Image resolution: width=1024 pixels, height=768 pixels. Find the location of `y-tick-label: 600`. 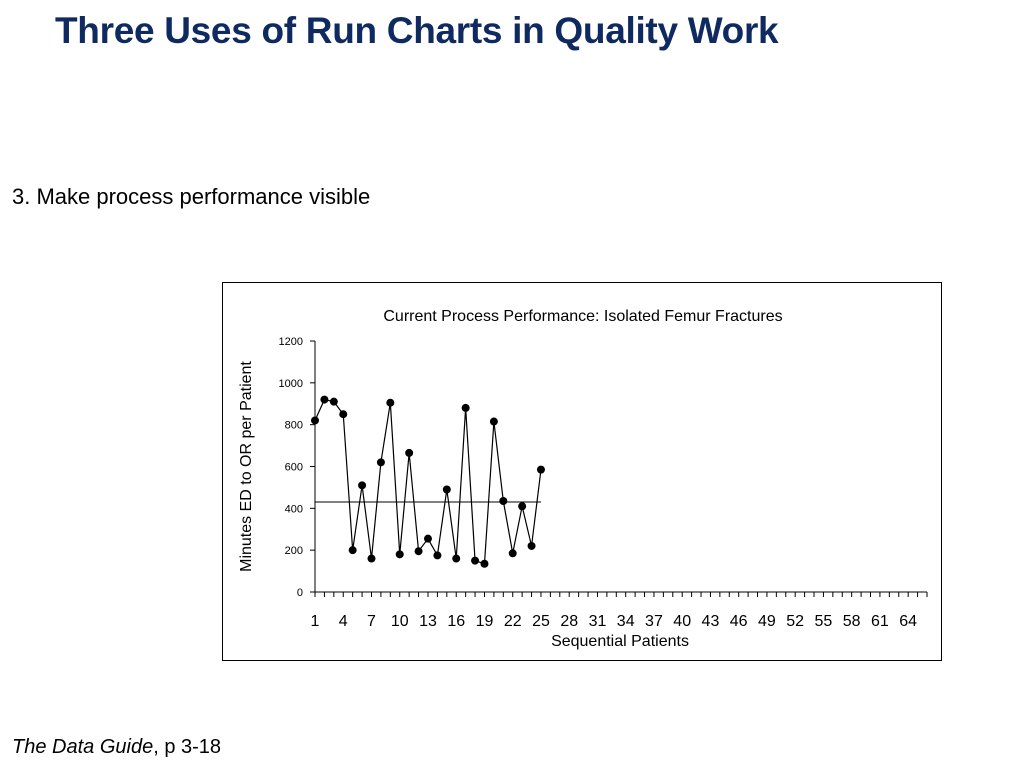

y-tick-label: 600 is located at coordinates (294, 468).